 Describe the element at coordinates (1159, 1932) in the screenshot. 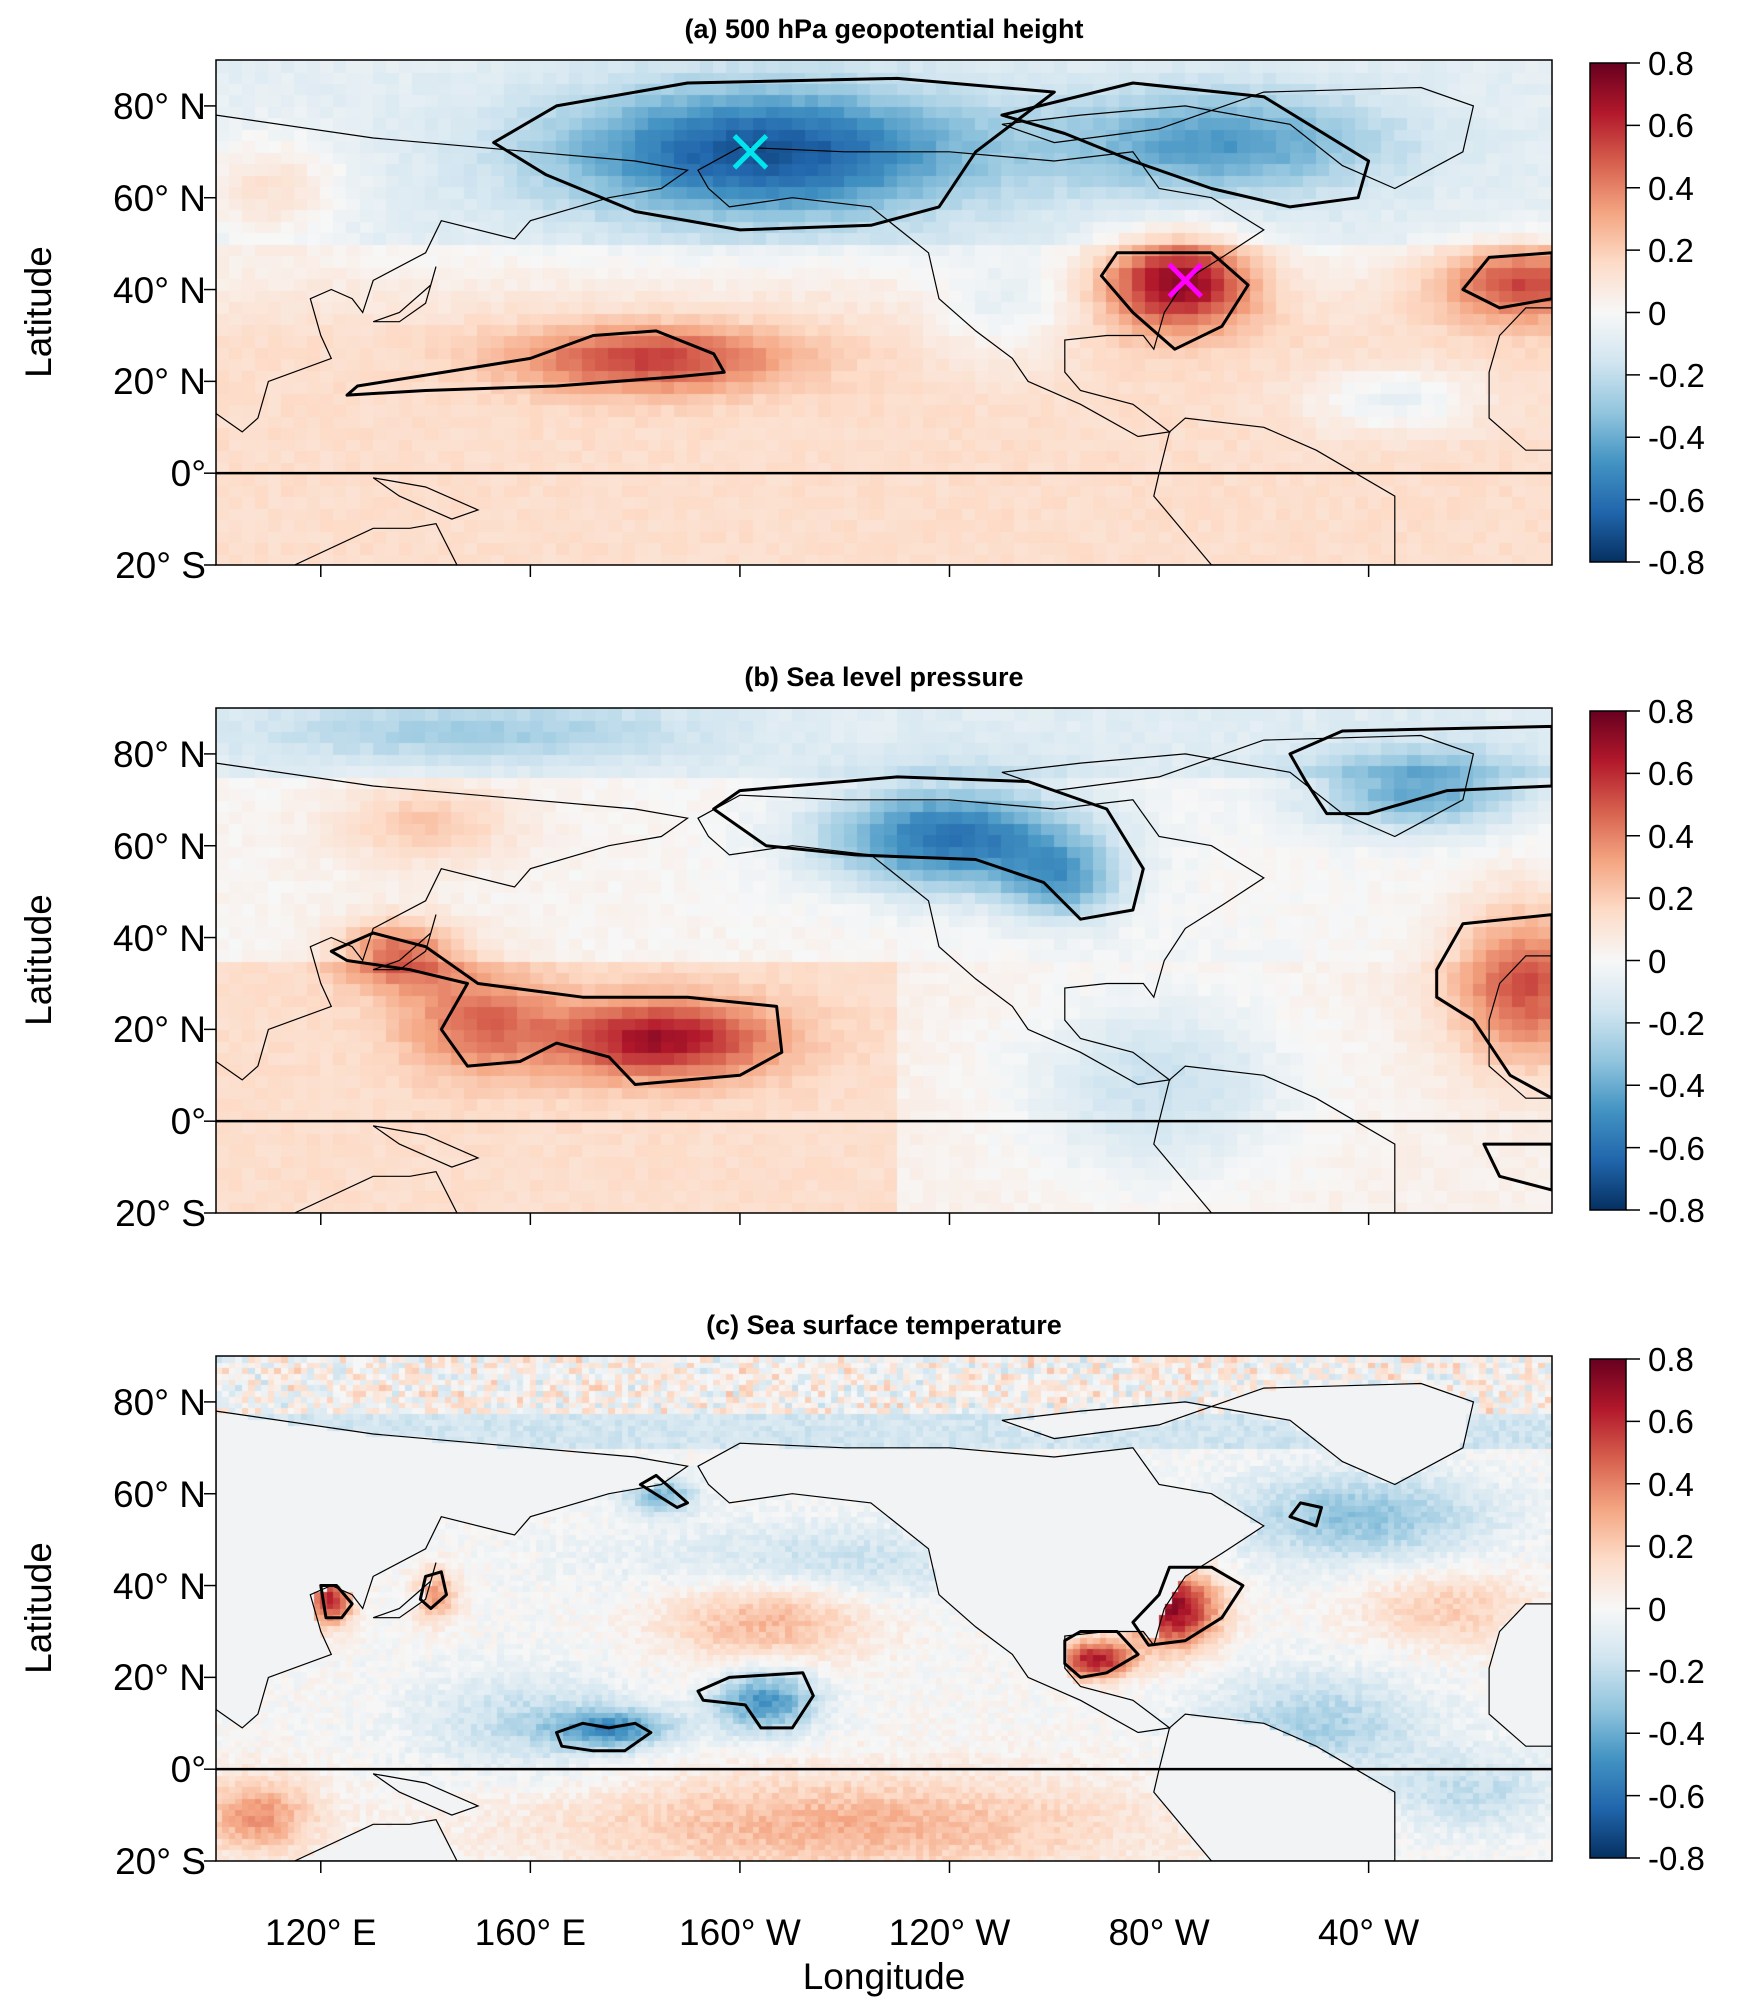

I see `x-tick-label: 80° W` at that location.